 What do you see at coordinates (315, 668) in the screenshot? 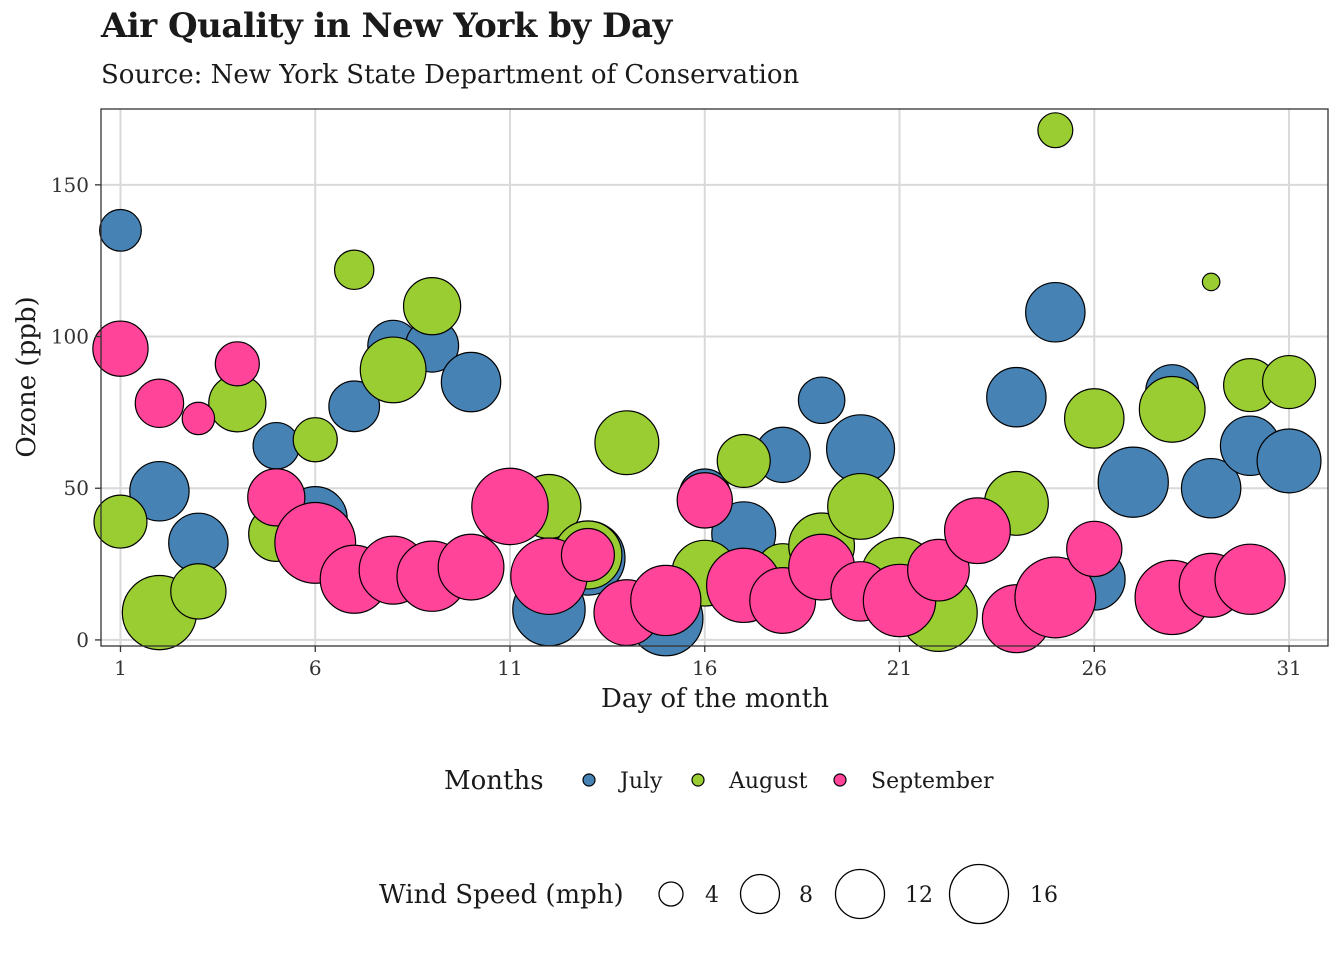
I see `x-tick-label: 6` at bounding box center [315, 668].